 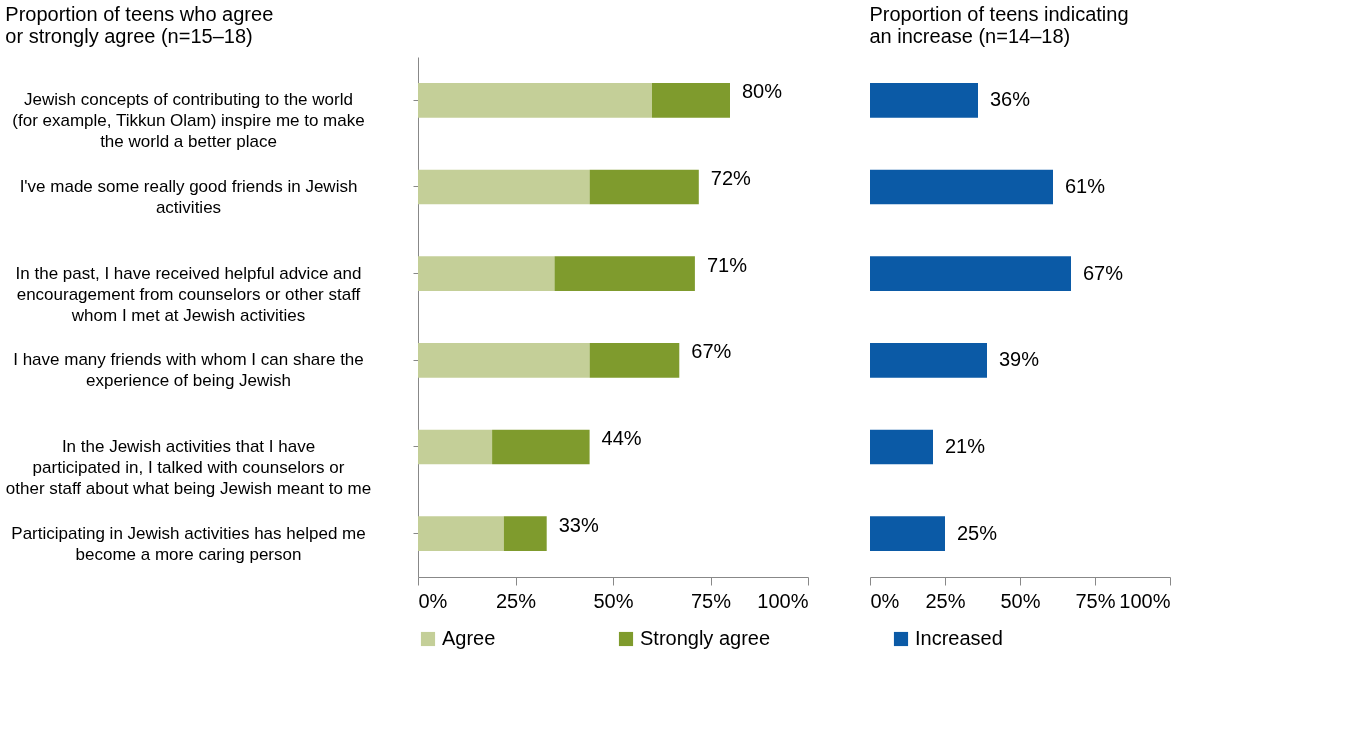 What do you see at coordinates (188, 467) in the screenshot?
I see `y-tick-label: In the Jewish activities that I have participated in, I talked with counselors or other staff about what being Jewish meant to me` at bounding box center [188, 467].